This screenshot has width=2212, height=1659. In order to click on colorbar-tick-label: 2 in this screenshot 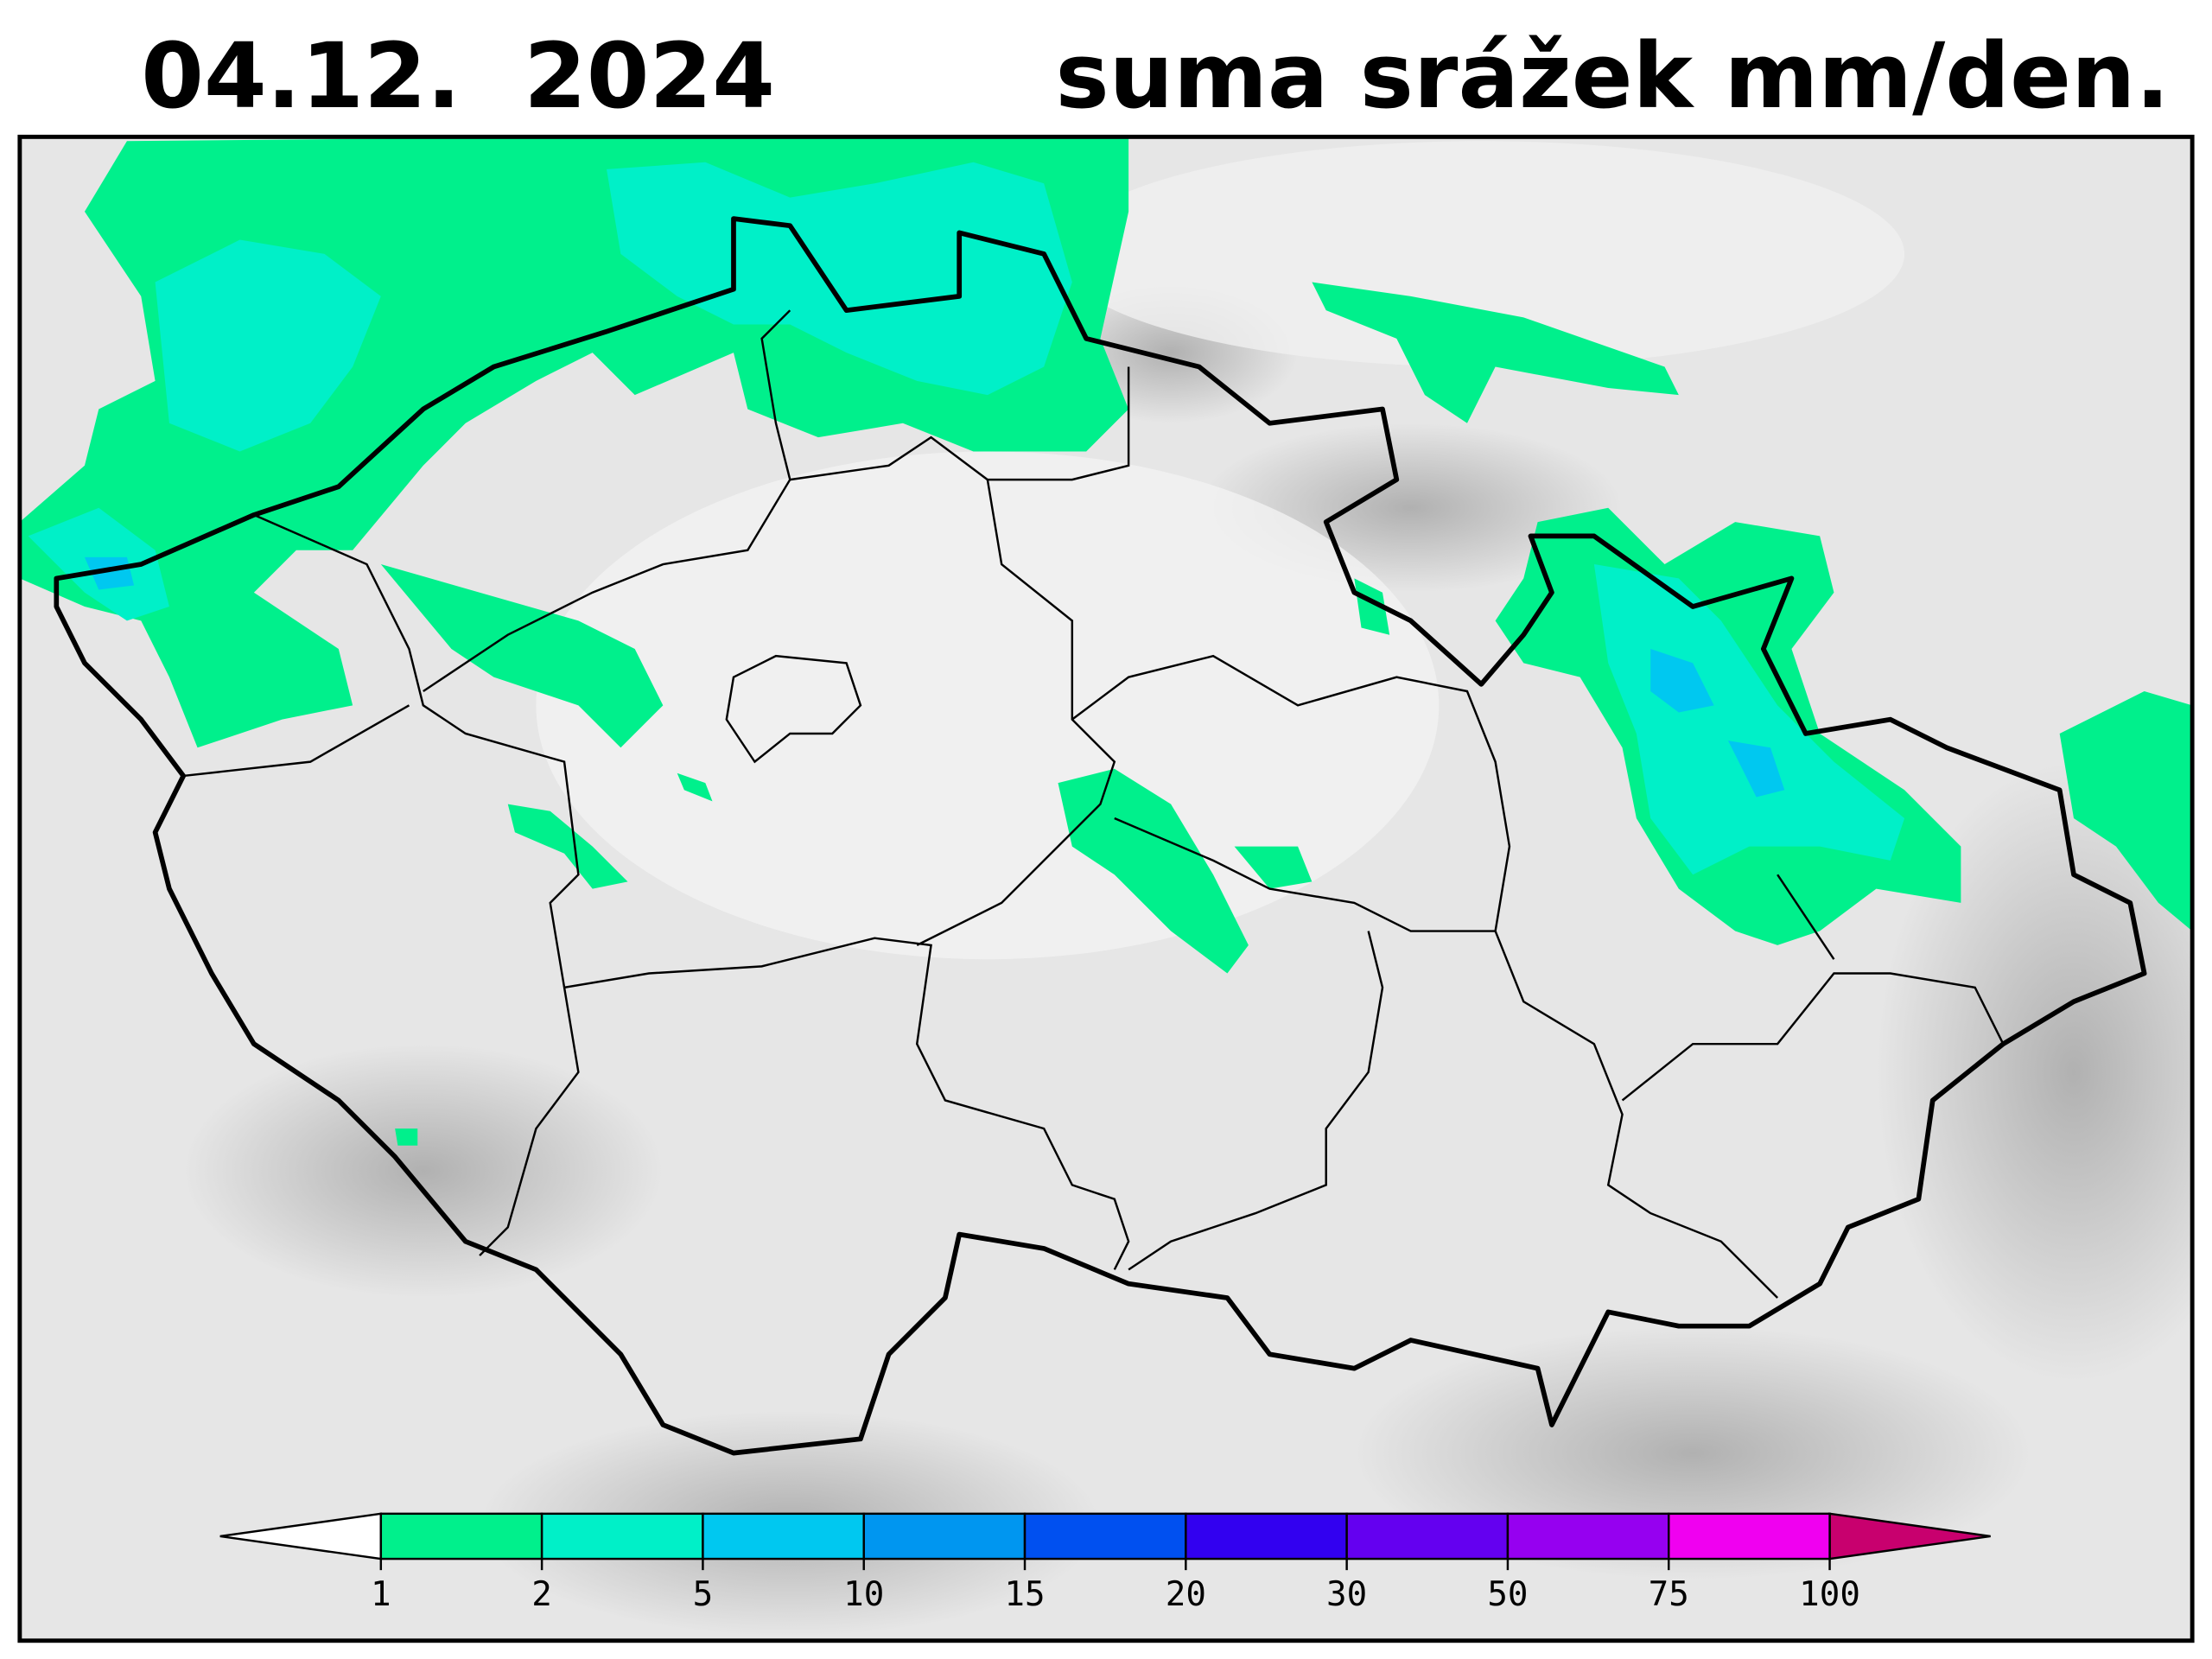, I will do `click(541, 1594)`.